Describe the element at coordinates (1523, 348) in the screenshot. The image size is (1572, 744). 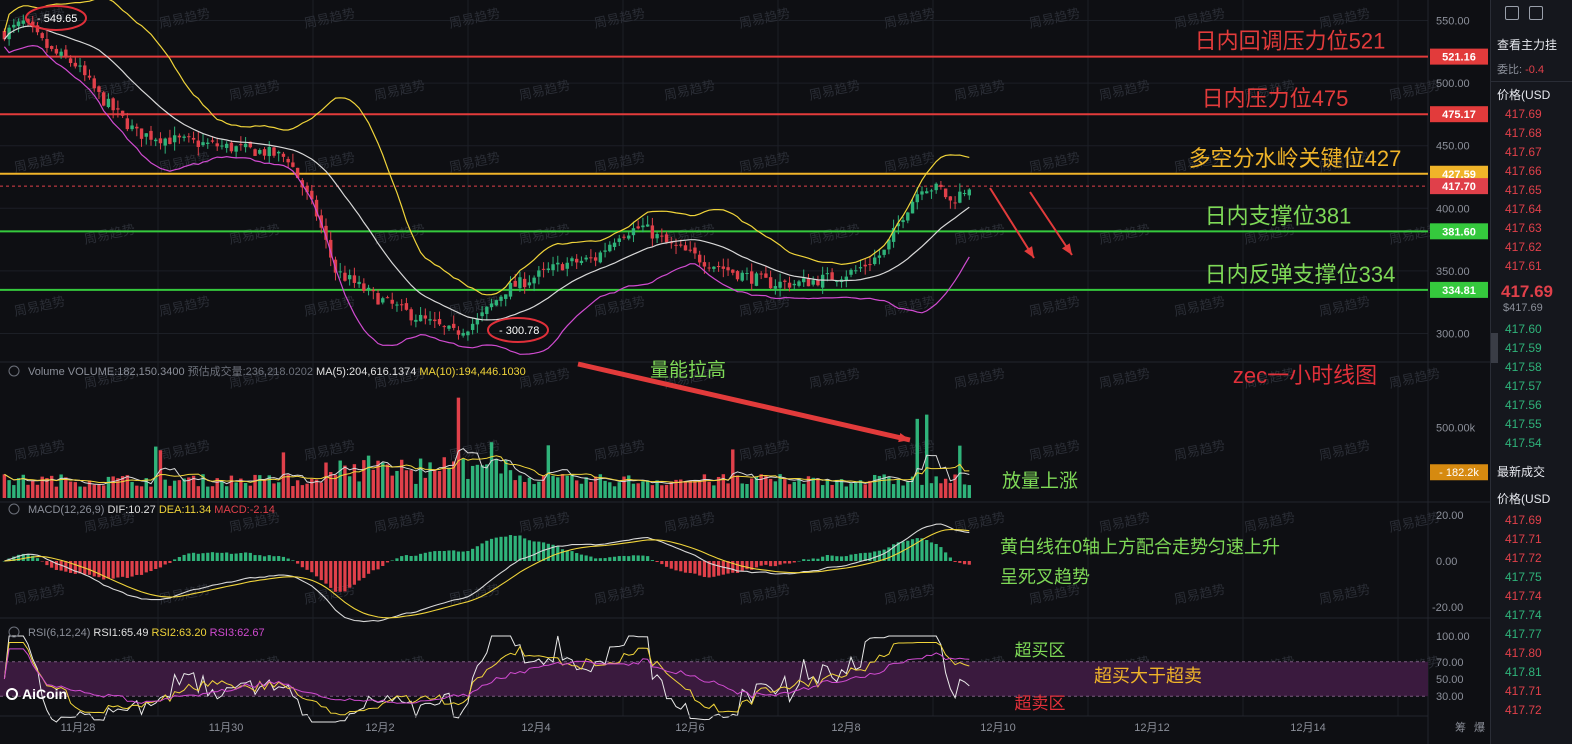
I see `bid-row: 417.59` at that location.